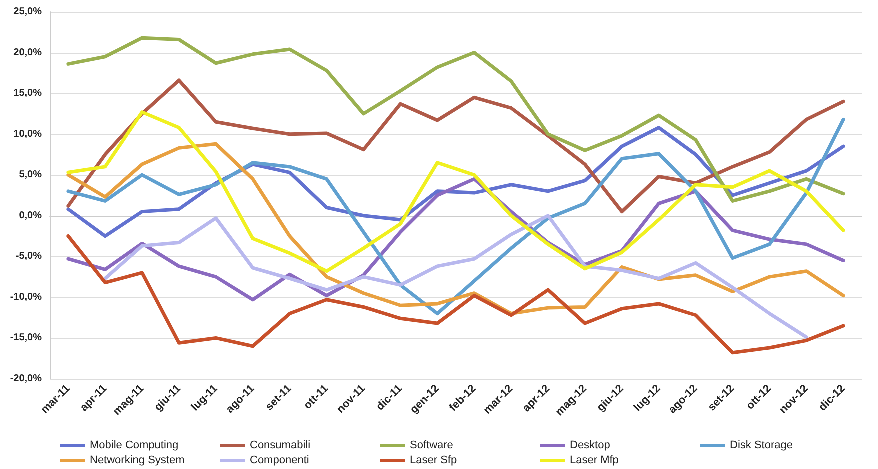 The width and height of the screenshot is (878, 469). Describe the element at coordinates (28, 94) in the screenshot. I see `y-tick-label: 15,0%` at that location.